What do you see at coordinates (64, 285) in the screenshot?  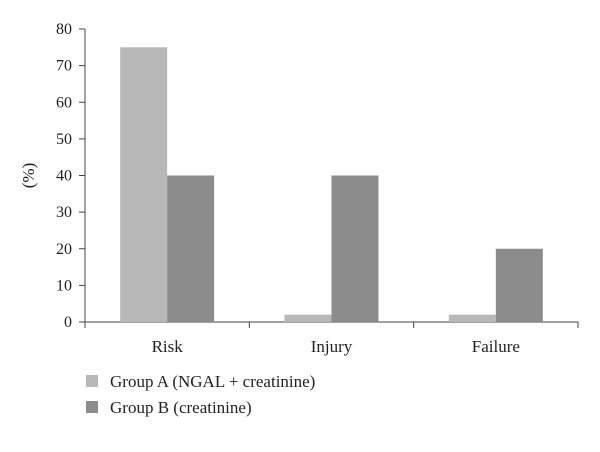 I see `y-tick-label: 10` at bounding box center [64, 285].